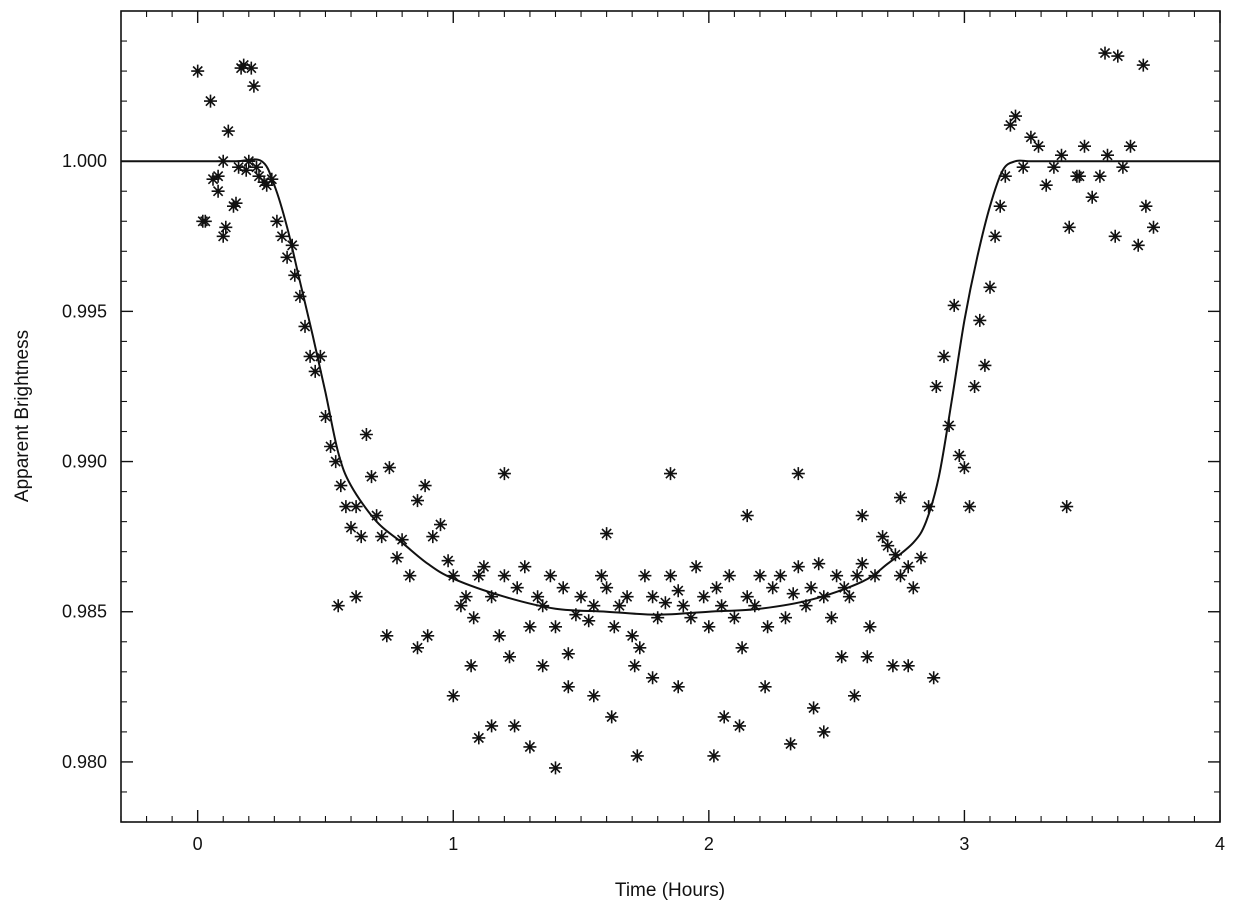  What do you see at coordinates (964, 844) in the screenshot?
I see `x-tick-label: 3` at bounding box center [964, 844].